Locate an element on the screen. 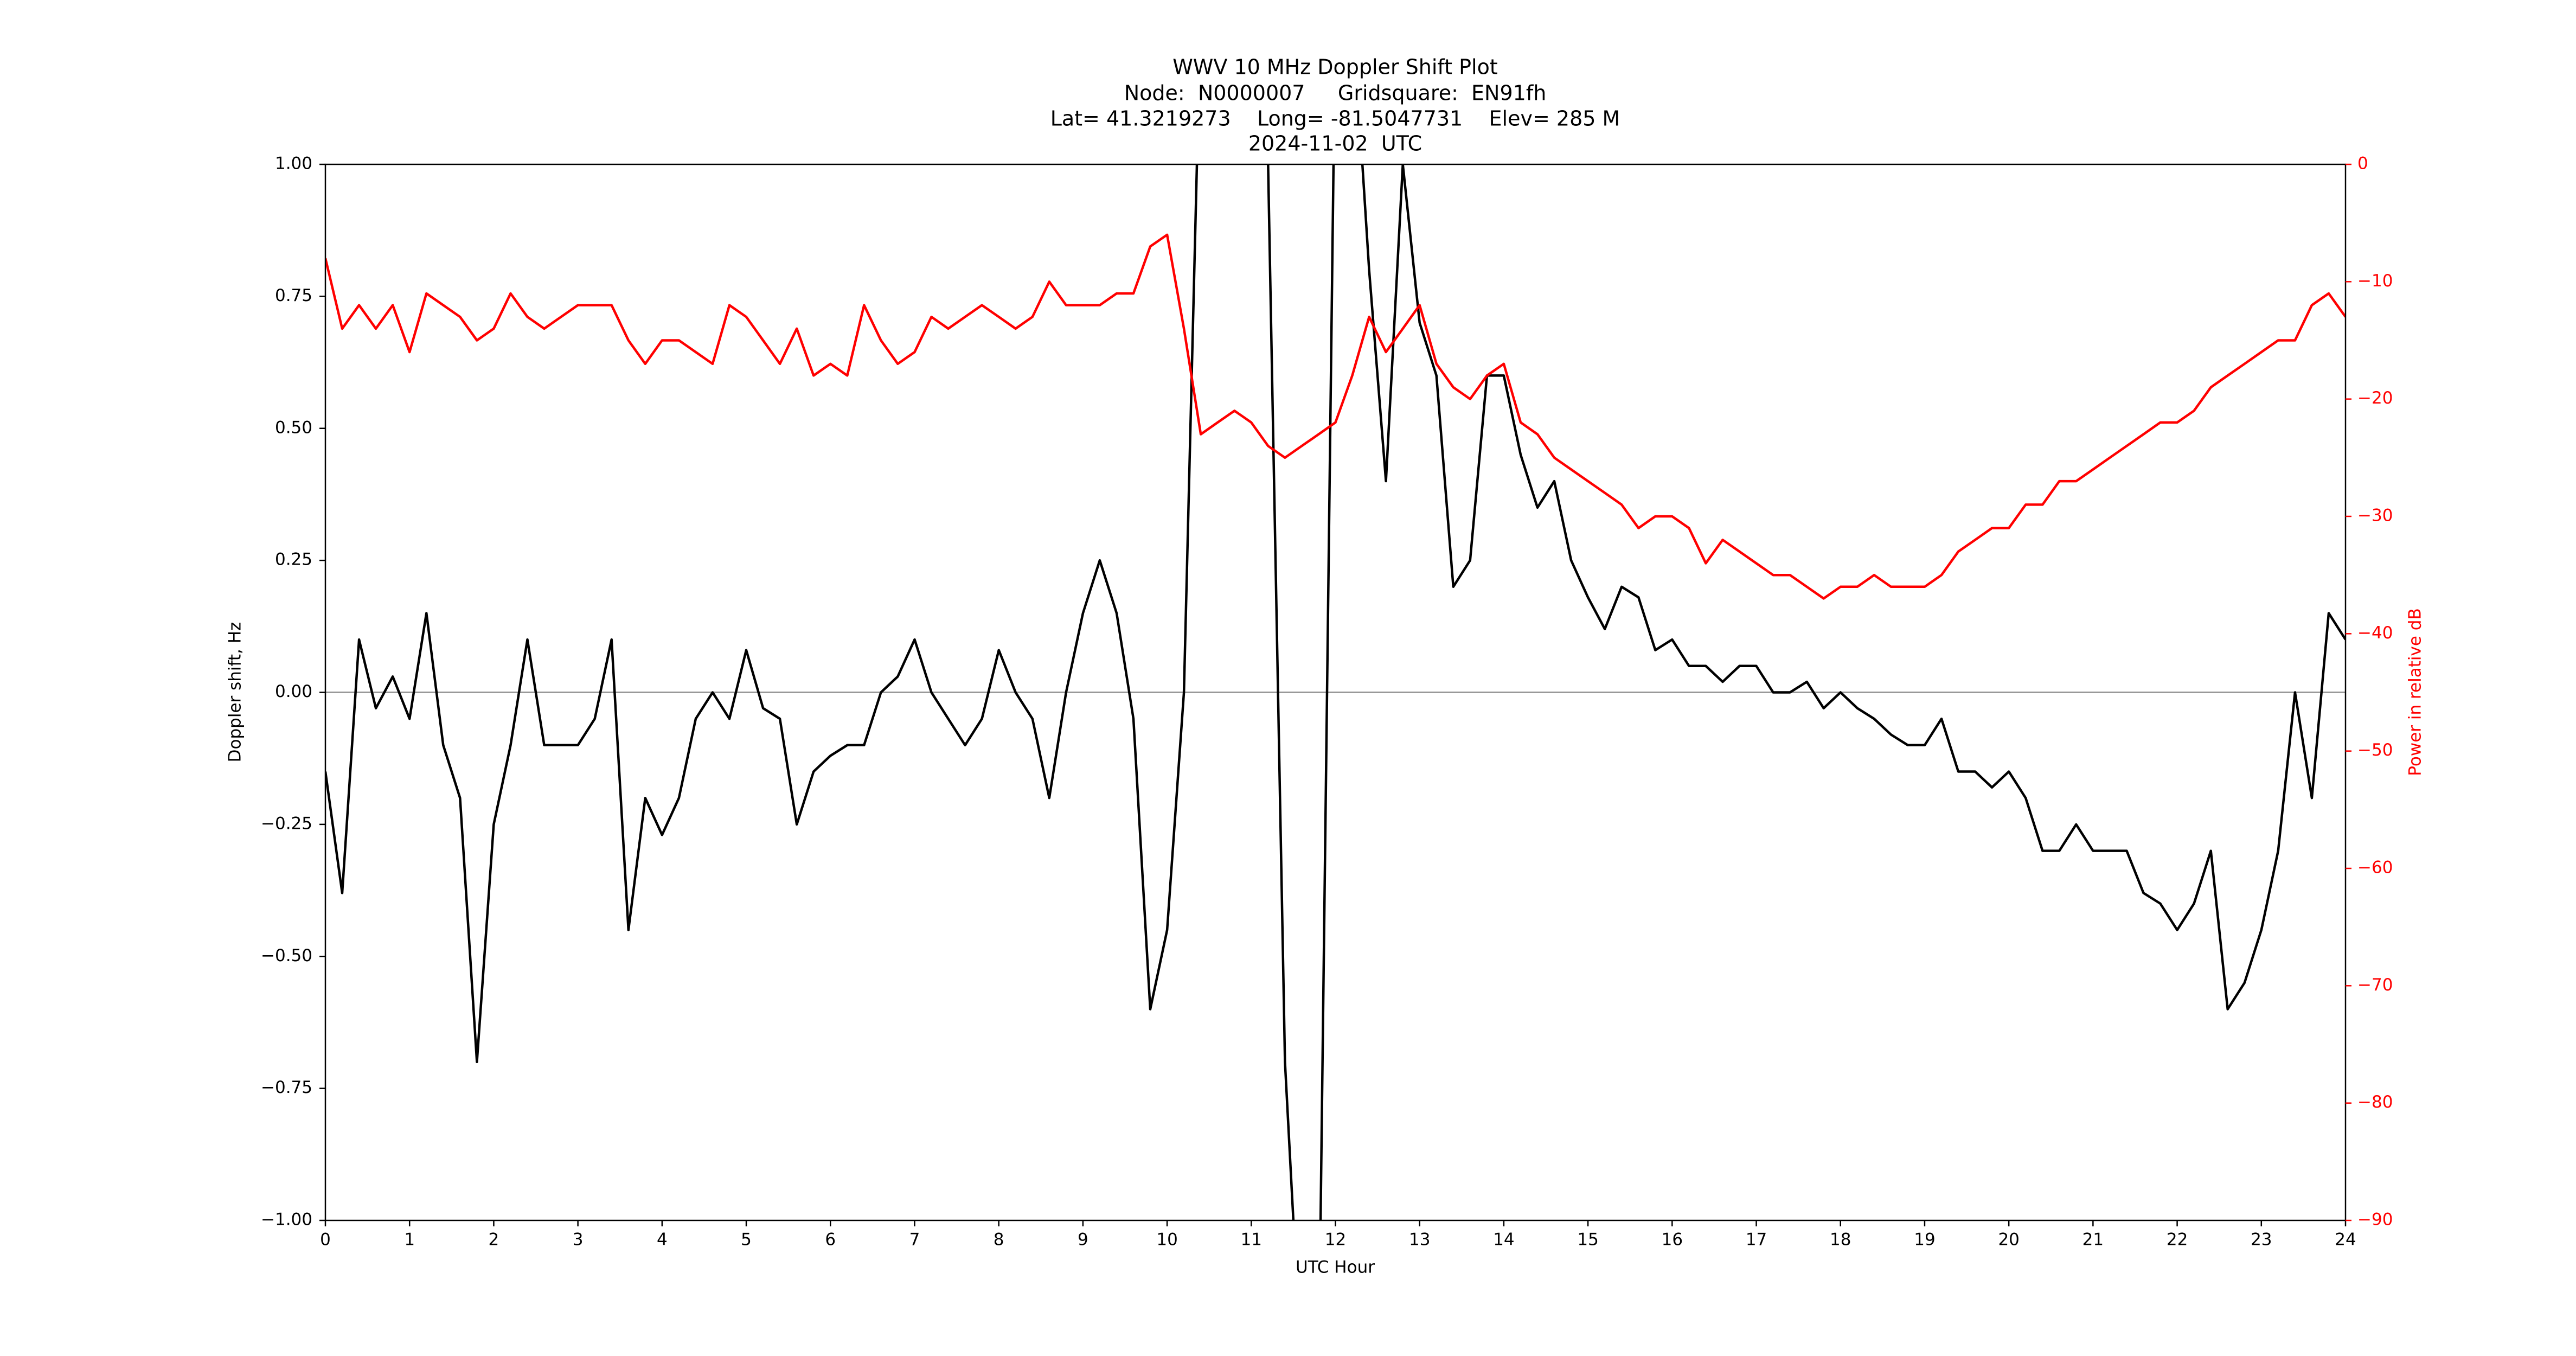 Image resolution: width=2576 pixels, height=1356 pixels. x-tick-label: 24 is located at coordinates (2345, 1240).